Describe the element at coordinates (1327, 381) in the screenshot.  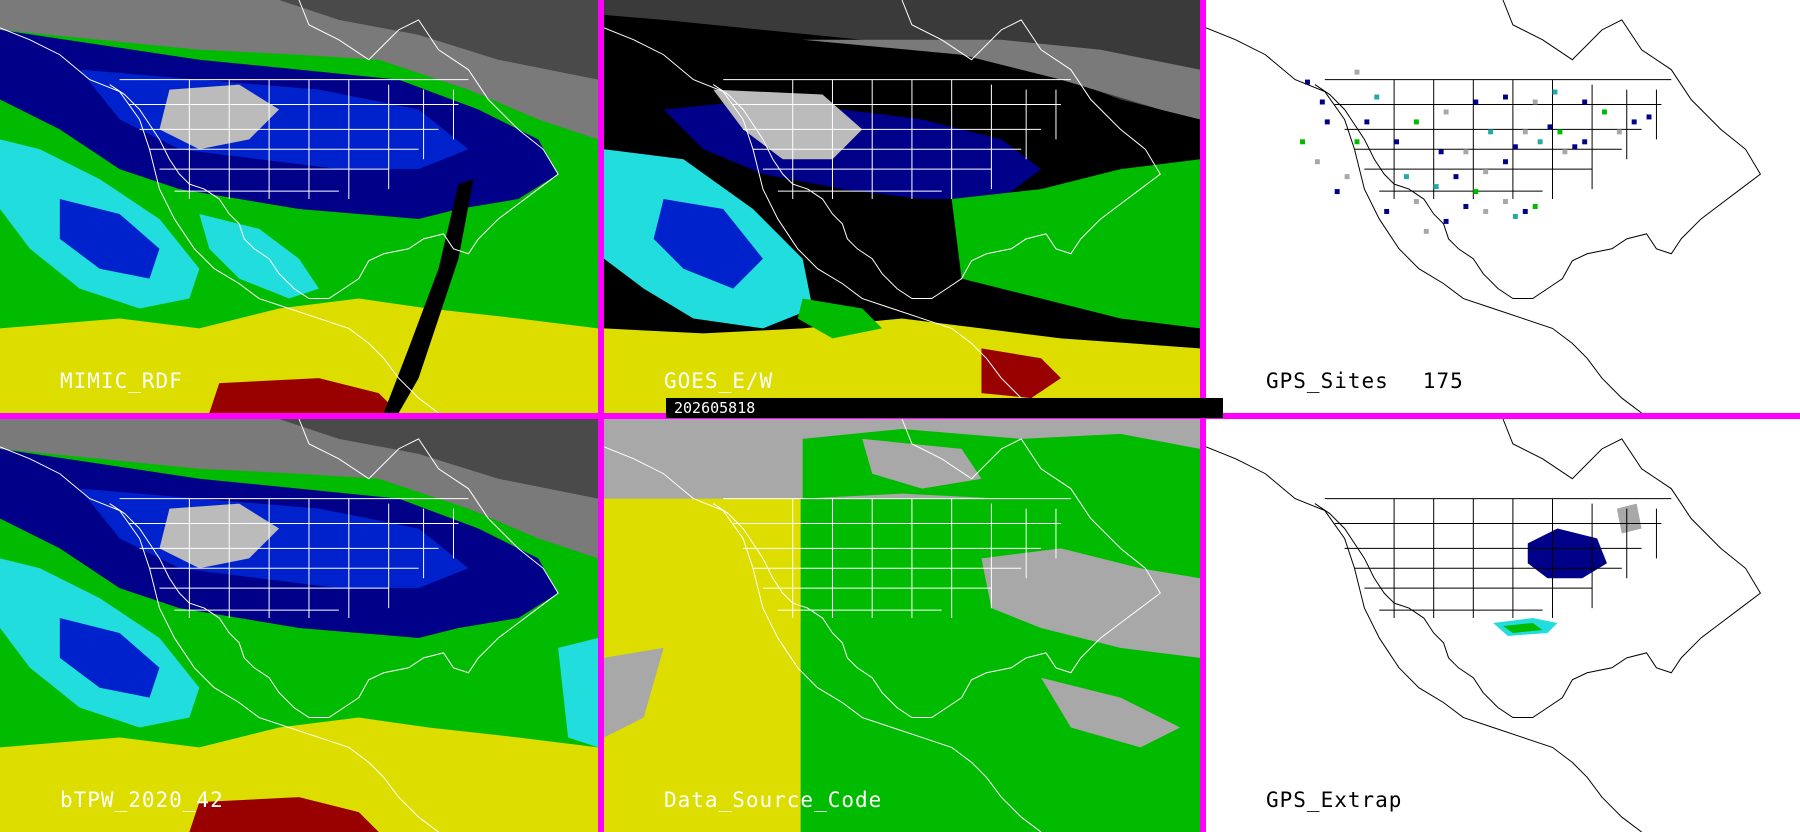
I see `gps-sites-title: GPS_Sites` at that location.